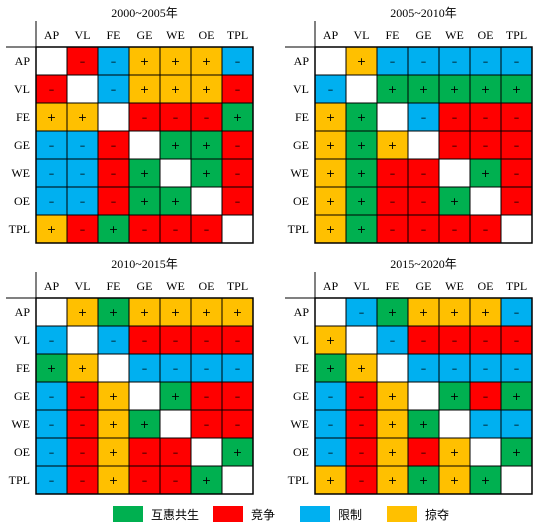 The width and height of the screenshot is (535, 530). What do you see at coordinates (113, 286) in the screenshot?
I see `column-label: FE` at bounding box center [113, 286].